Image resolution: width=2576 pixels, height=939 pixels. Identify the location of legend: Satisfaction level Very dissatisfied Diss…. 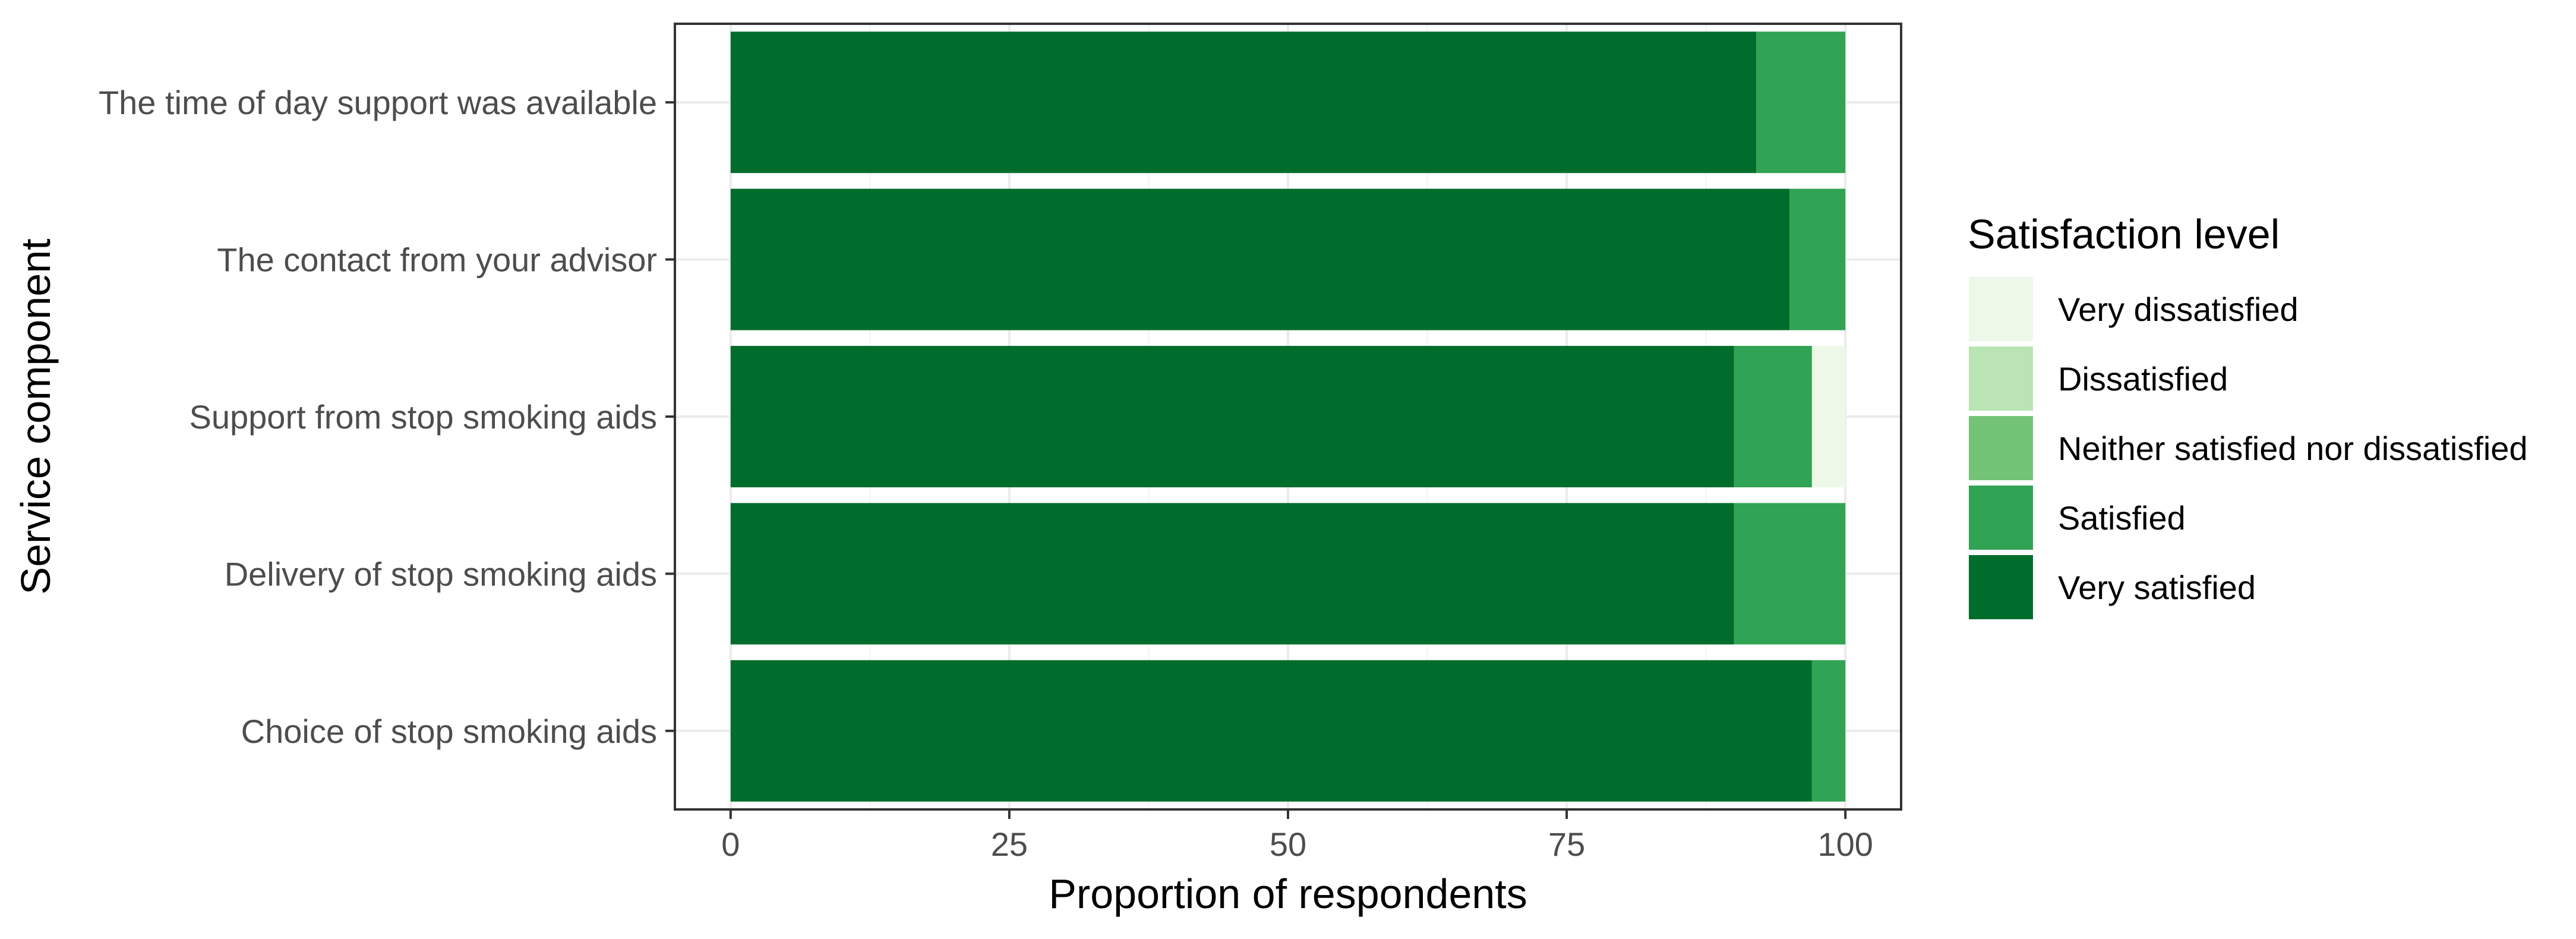
(2248, 415).